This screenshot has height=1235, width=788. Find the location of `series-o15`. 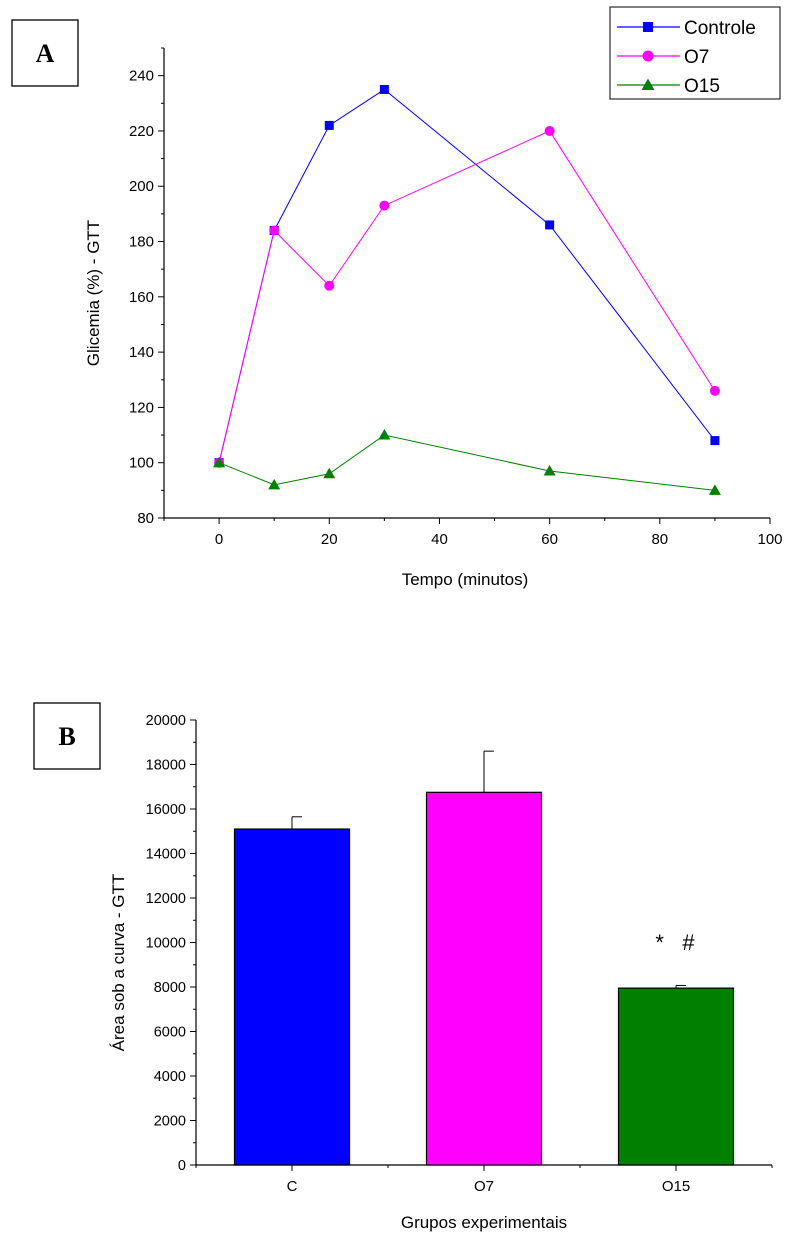

series-o15 is located at coordinates (467, 462).